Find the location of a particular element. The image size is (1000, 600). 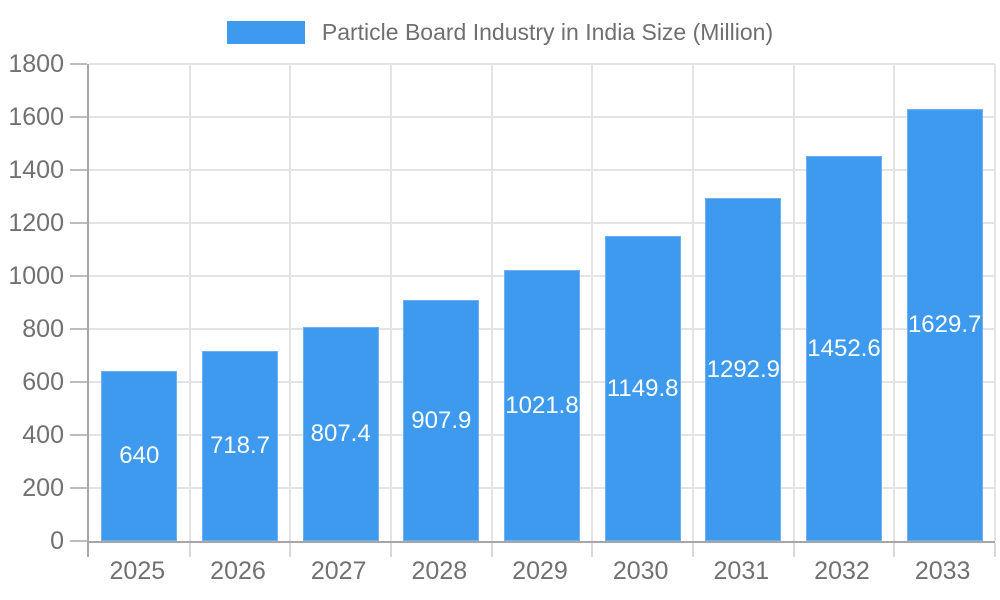

x-axis-label: 2031 is located at coordinates (741, 571).